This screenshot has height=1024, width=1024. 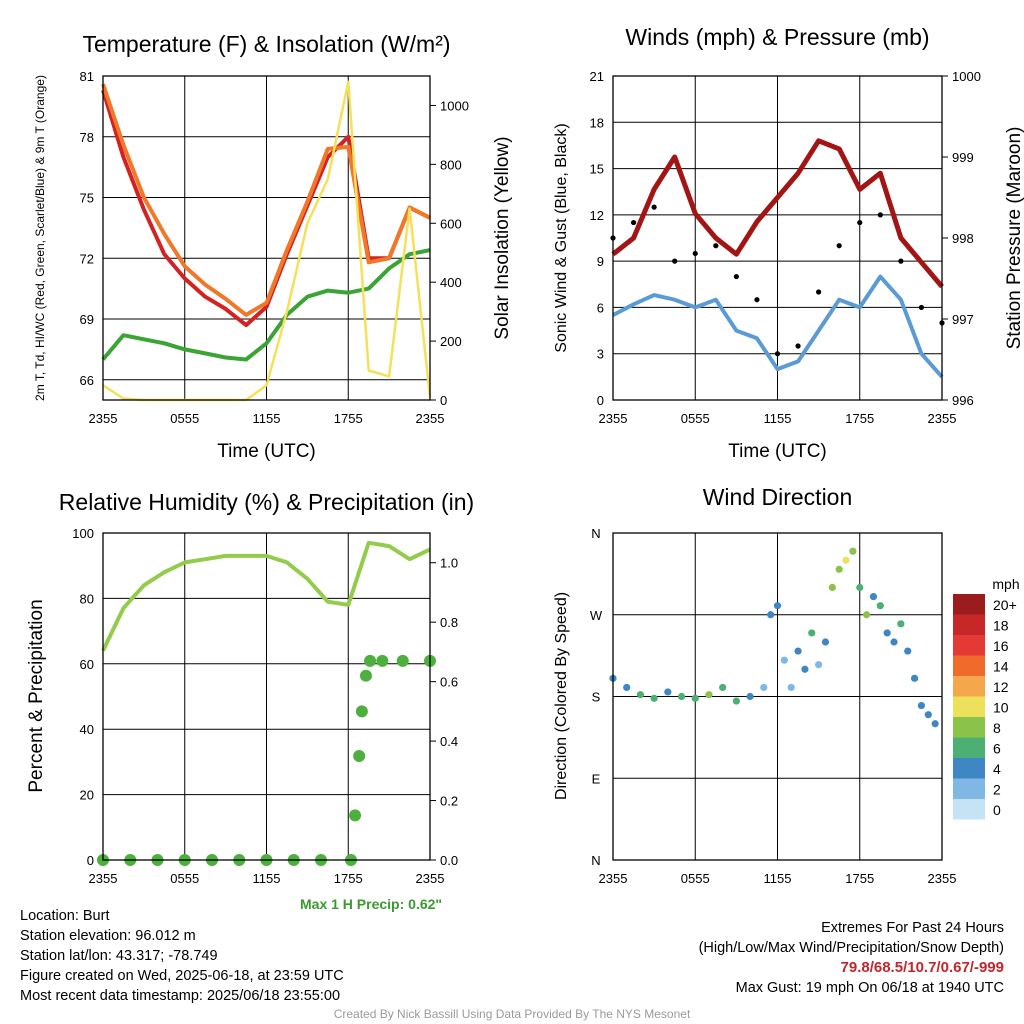 I want to click on y-tick-label: 66, so click(x=87, y=380).